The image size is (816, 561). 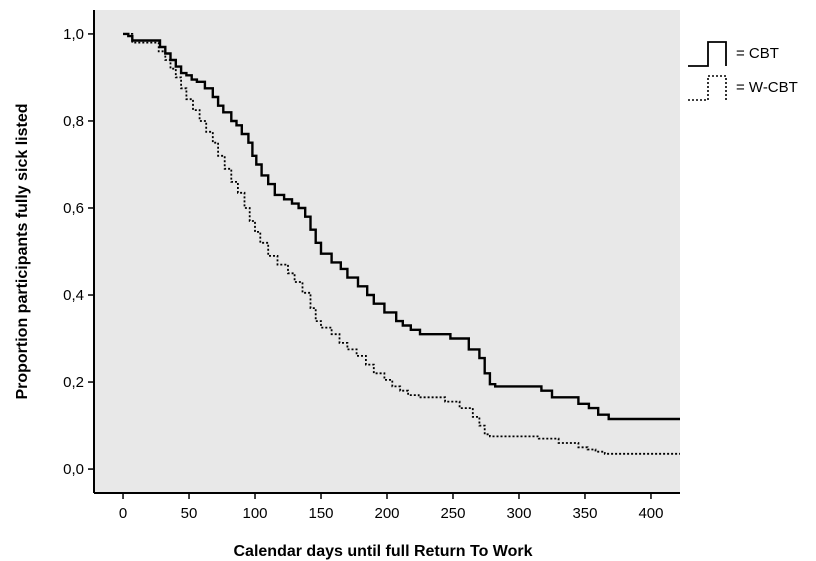 I want to click on x-tick-label: 150, so click(x=320, y=513).